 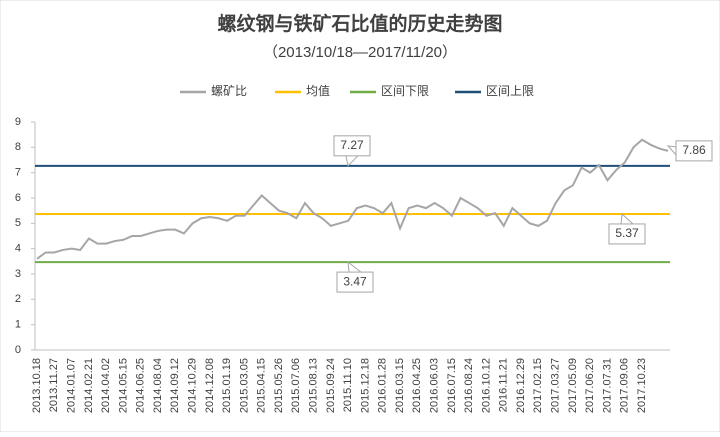 I want to click on callout-label: 5.37, so click(x=627, y=233).